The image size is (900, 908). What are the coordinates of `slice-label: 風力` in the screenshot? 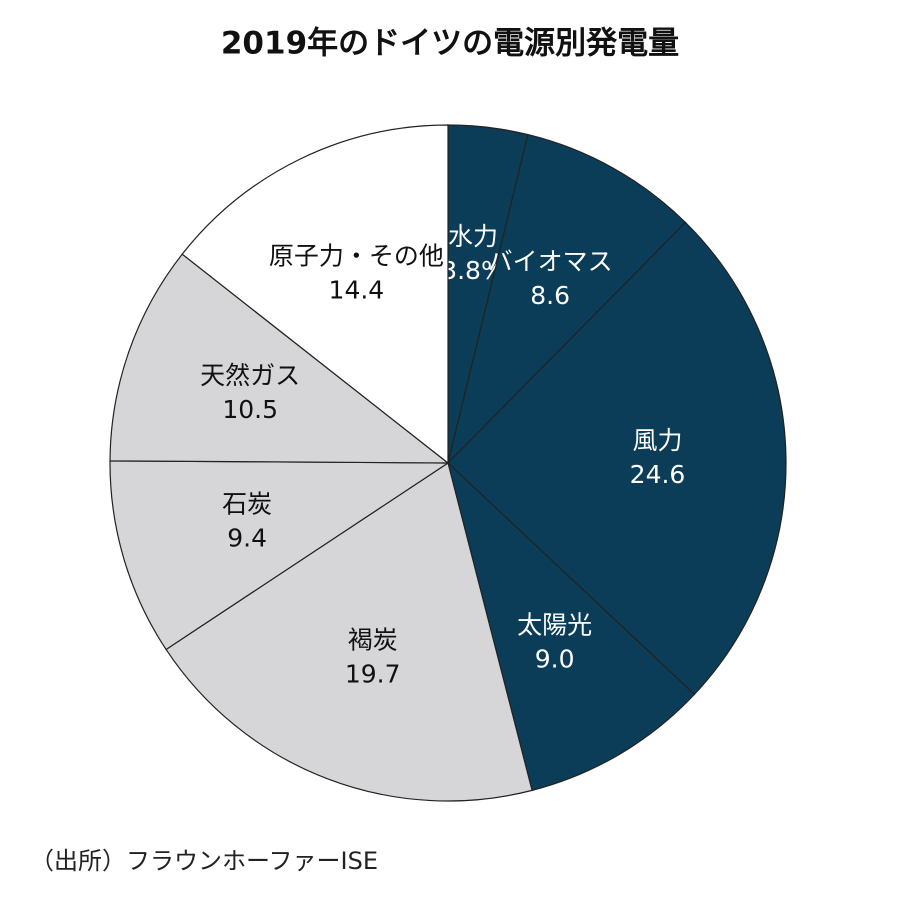 It's located at (658, 440).